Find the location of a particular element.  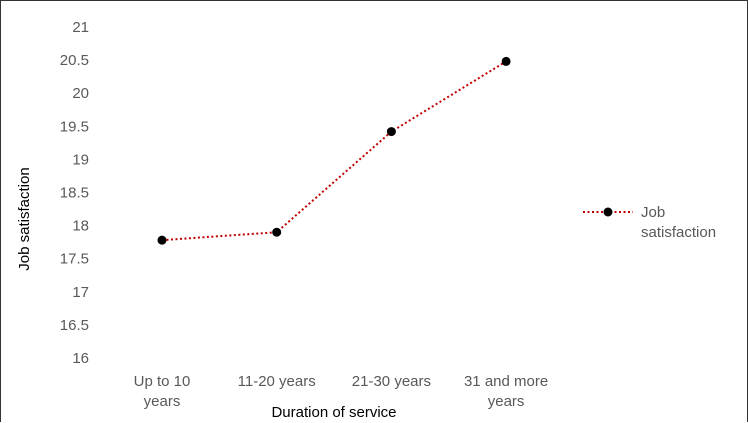

legend-label: Job satisfaction is located at coordinates (678, 222).